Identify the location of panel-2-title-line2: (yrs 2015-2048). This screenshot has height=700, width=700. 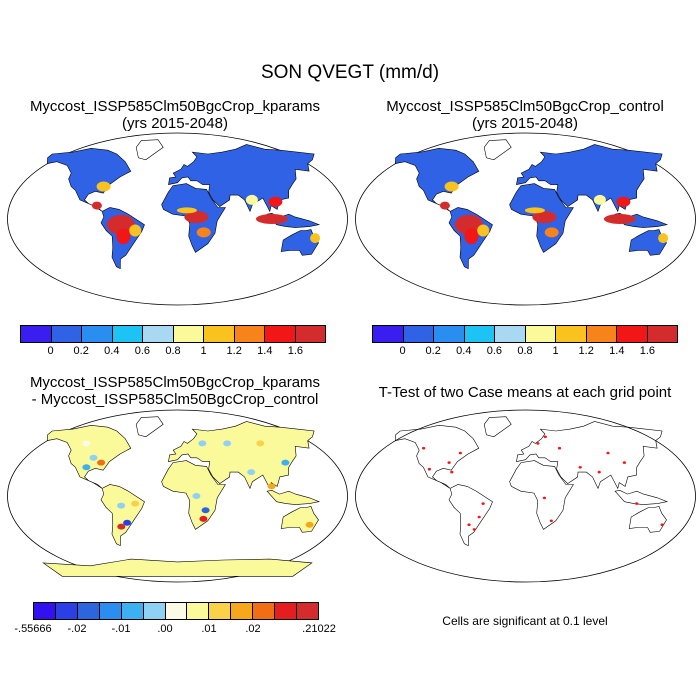
(525, 123).